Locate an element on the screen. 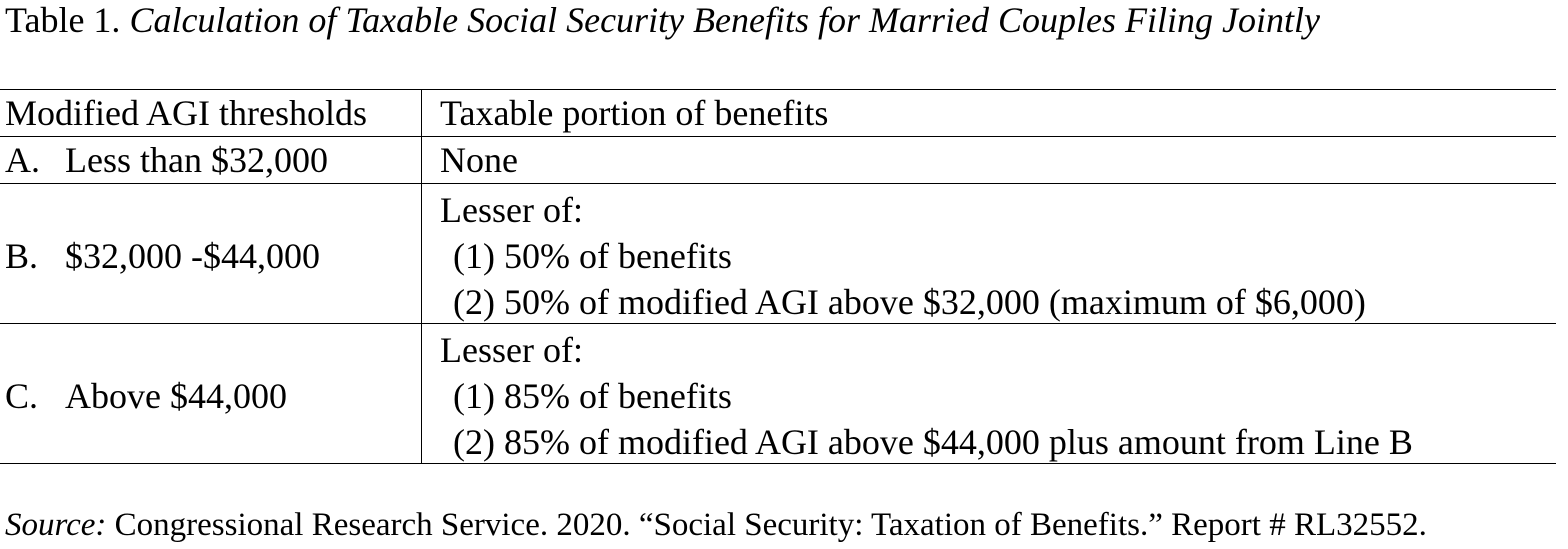 This screenshot has height=549, width=1568. title-label: Table 1. is located at coordinates (63, 20).